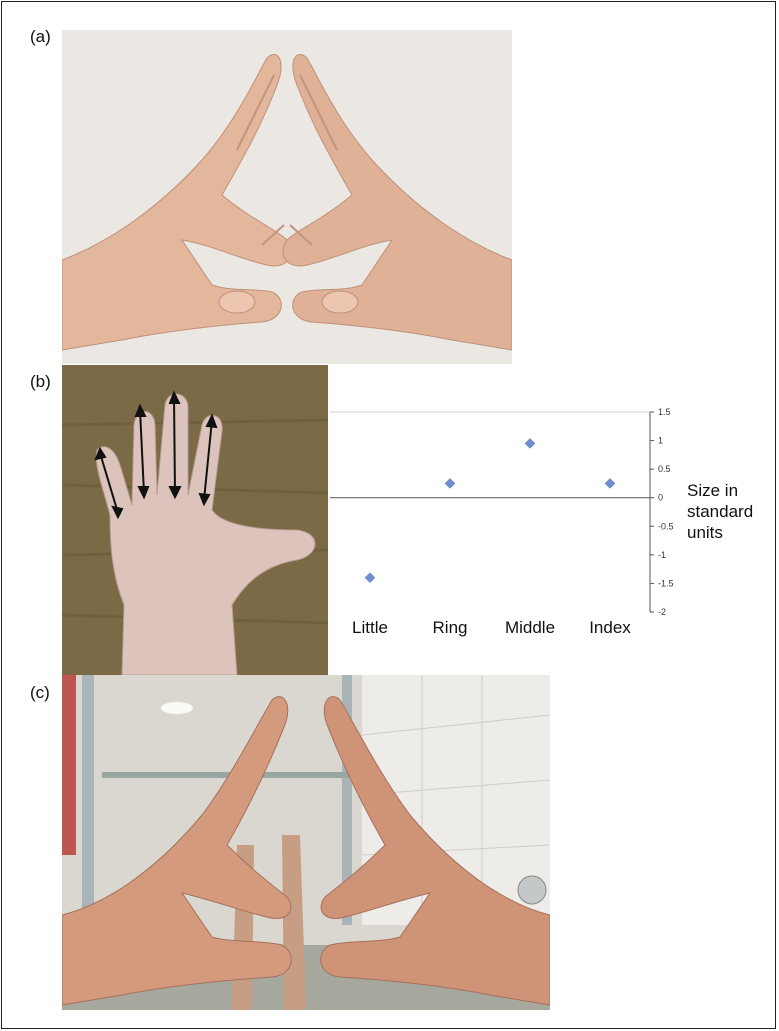 The width and height of the screenshot is (779, 1031). Describe the element at coordinates (662, 555) in the screenshot. I see `y-tick-label: -1` at that location.